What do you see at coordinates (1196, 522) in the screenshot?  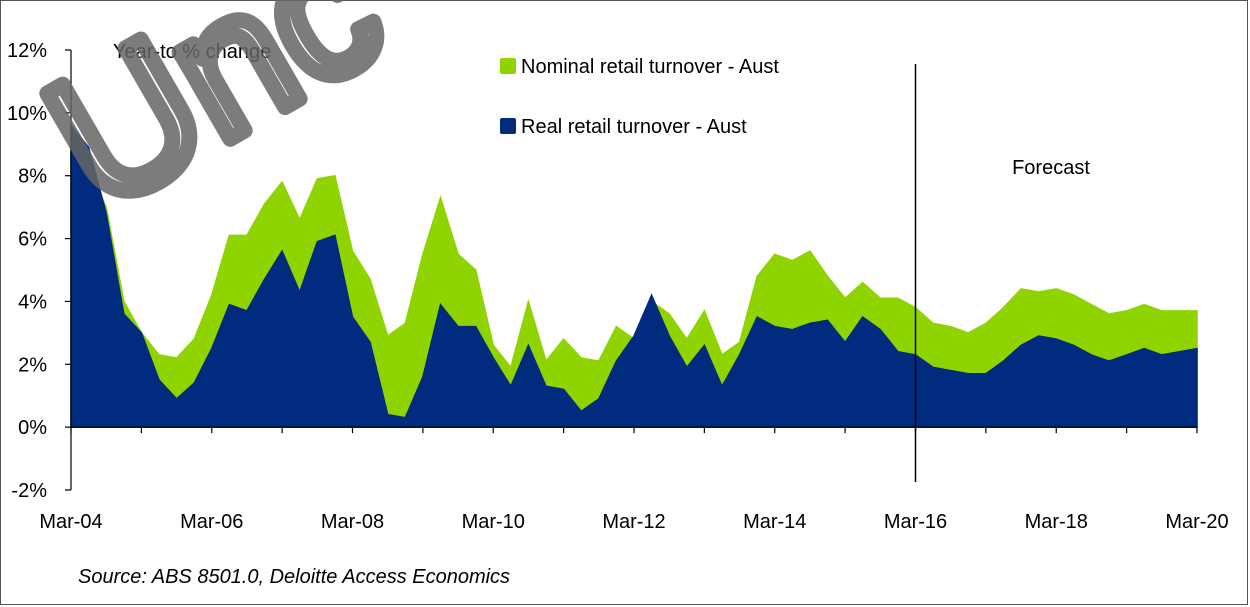 I see `x-tick-label: Mar-20` at bounding box center [1196, 522].